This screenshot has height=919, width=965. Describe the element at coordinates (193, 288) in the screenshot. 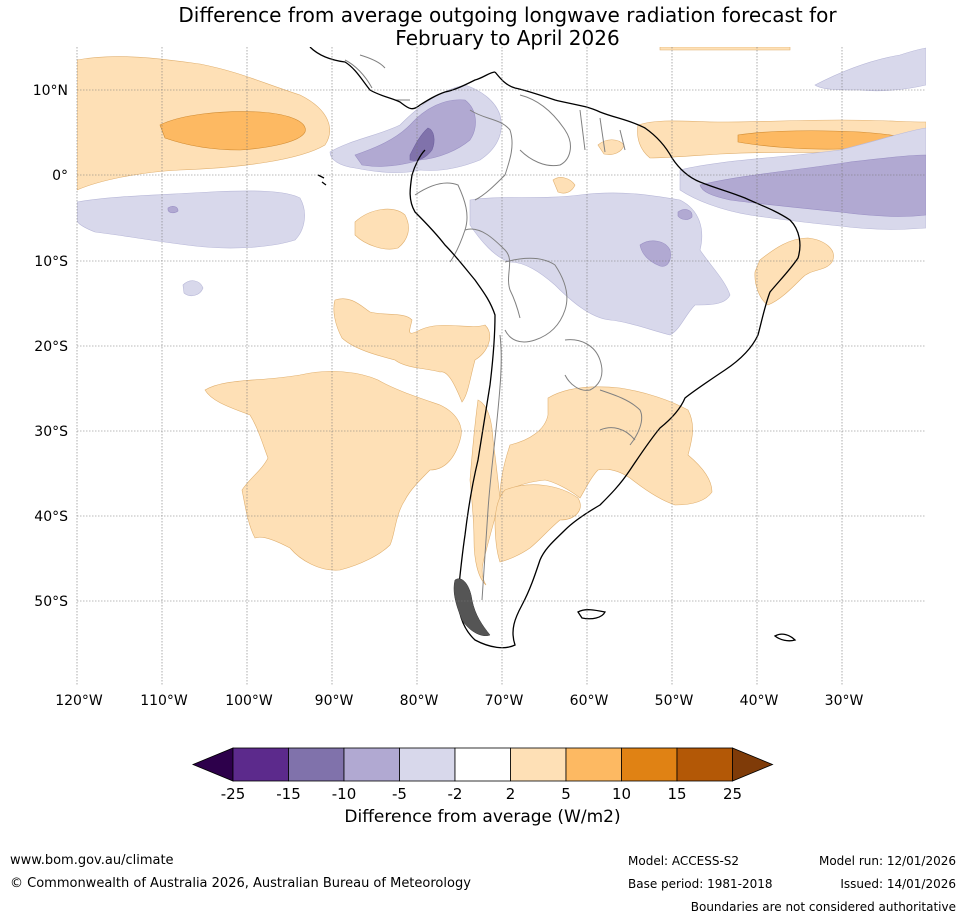

I see `negative-area-small-east-pacific` at that location.